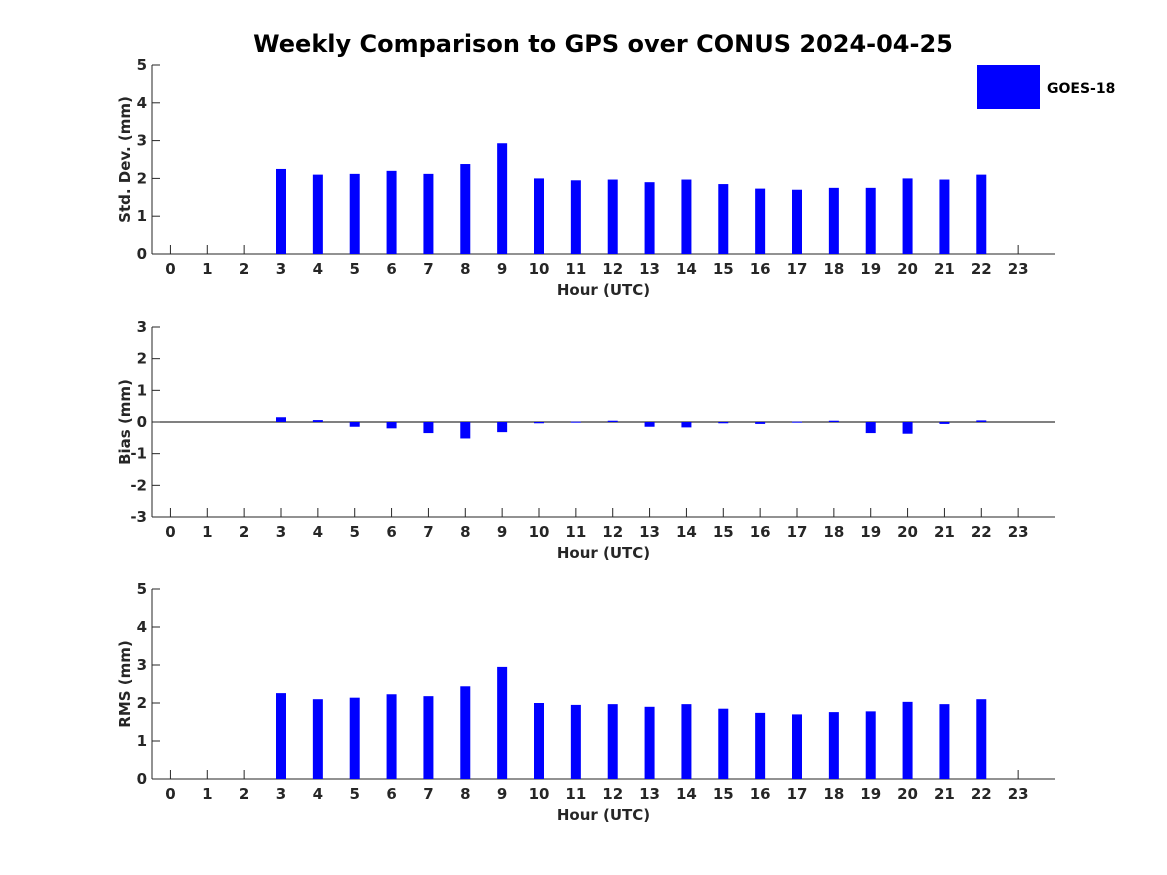 The image size is (1167, 875). What do you see at coordinates (1046, 87) in the screenshot?
I see `legend: GOES-18` at bounding box center [1046, 87].